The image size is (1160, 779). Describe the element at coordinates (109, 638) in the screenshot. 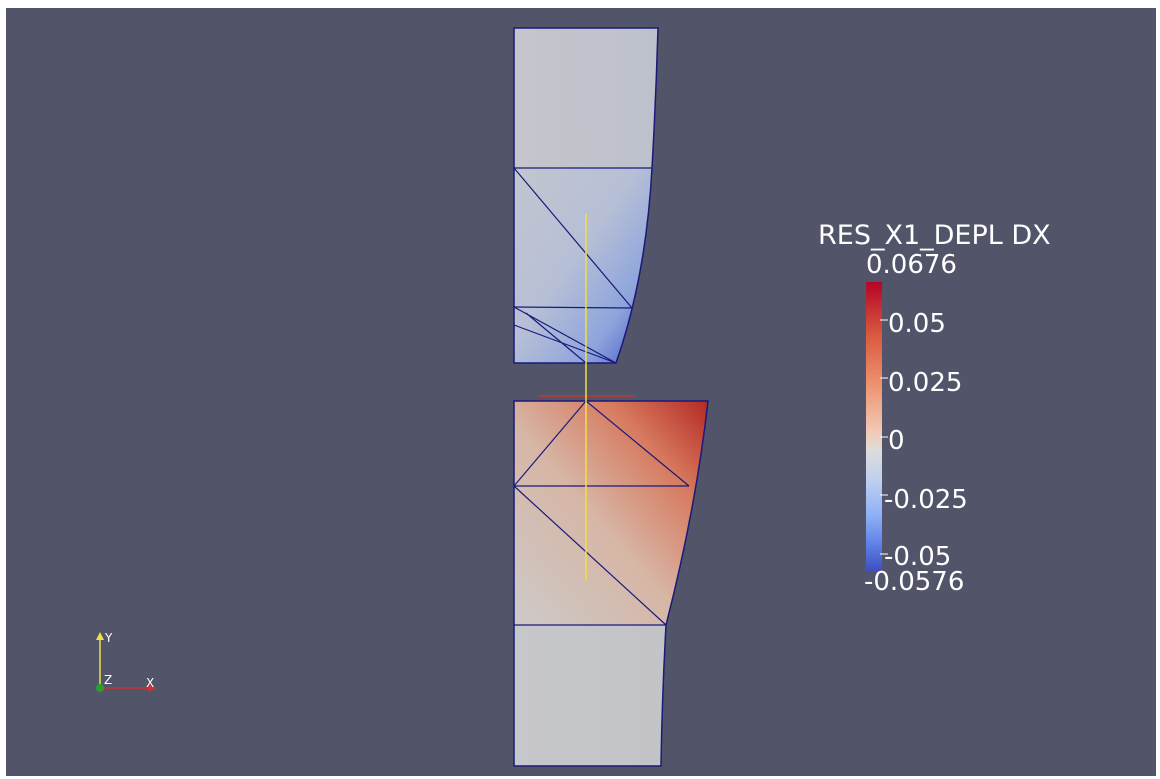

I see `axis-label-y: Y` at that location.